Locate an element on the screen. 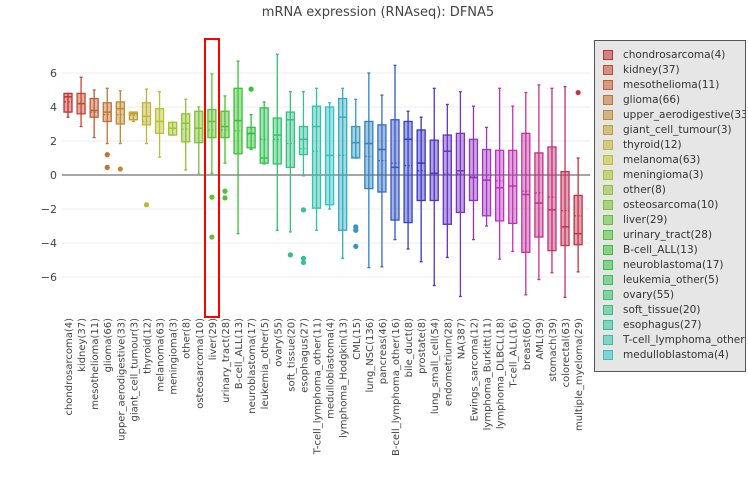 Image resolution: width=748 pixels, height=478 pixels. box-melanoma(63): melanoma(63) is located at coordinates (160, 241).